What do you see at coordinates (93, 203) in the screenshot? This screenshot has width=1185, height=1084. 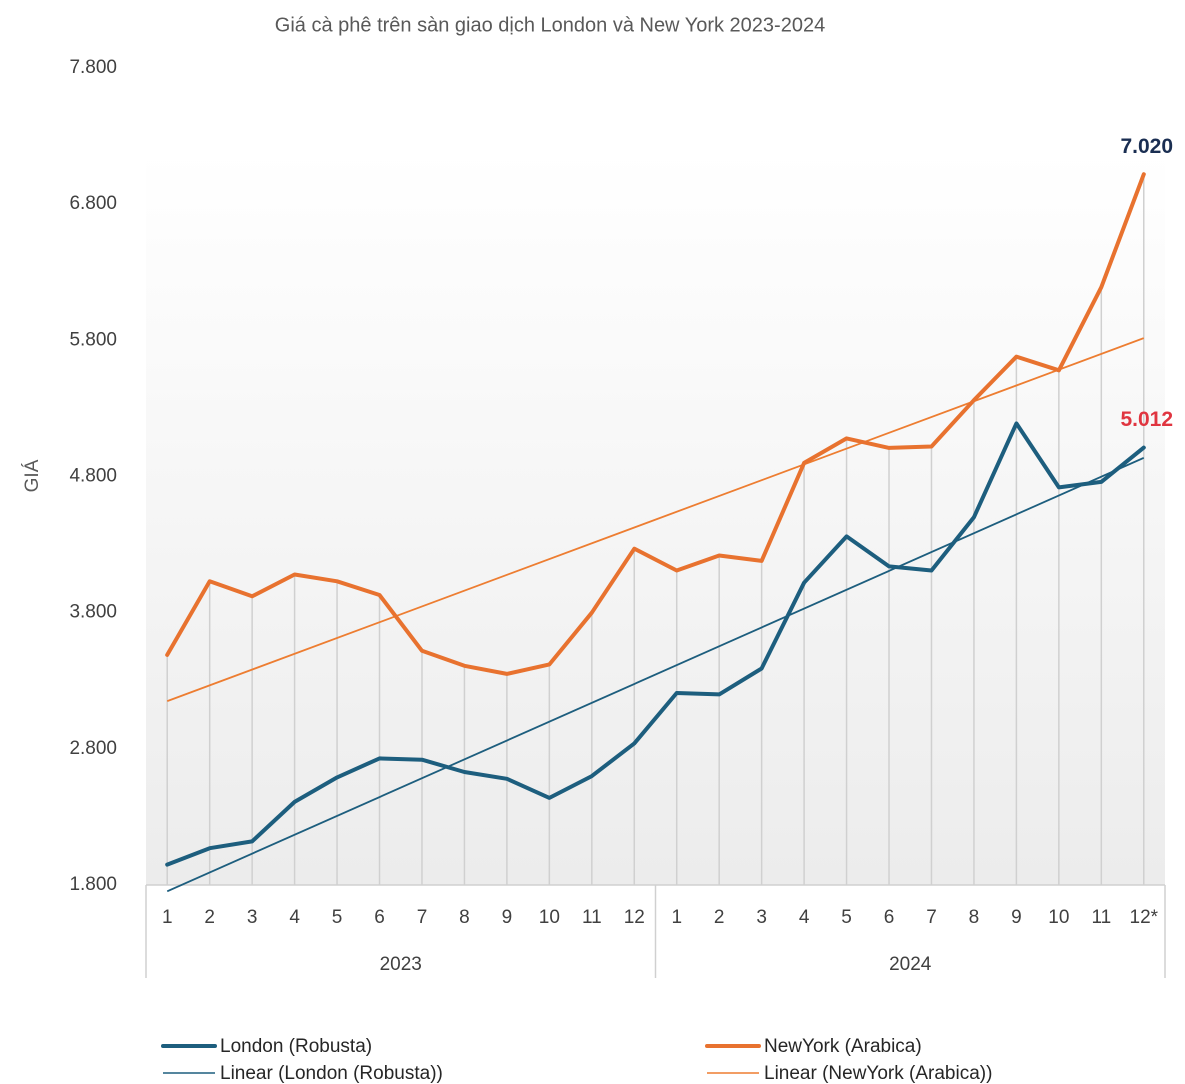 I see `y-tick-label: 6.800` at bounding box center [93, 203].